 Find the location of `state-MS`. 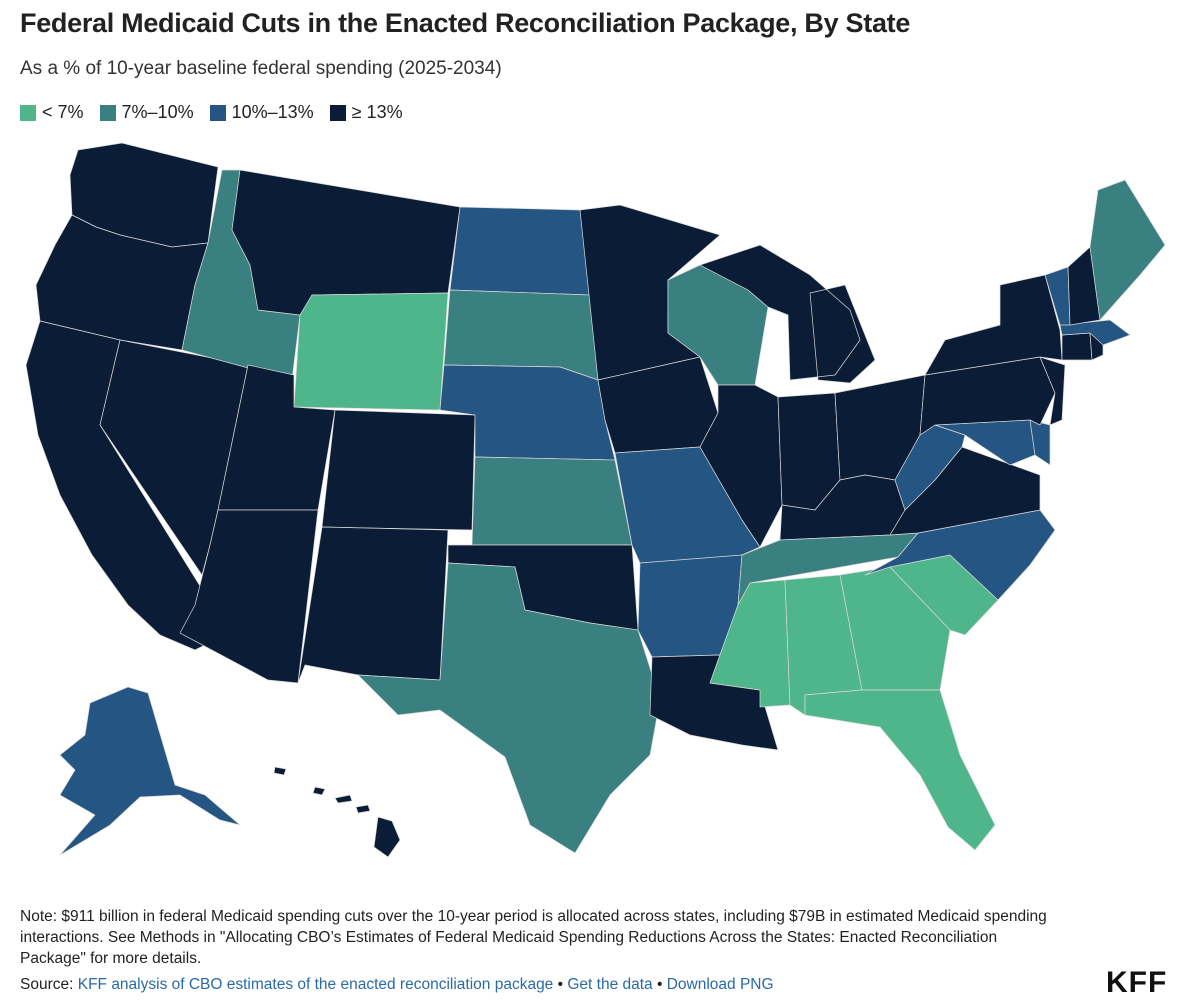

state-MS is located at coordinates (750, 643).